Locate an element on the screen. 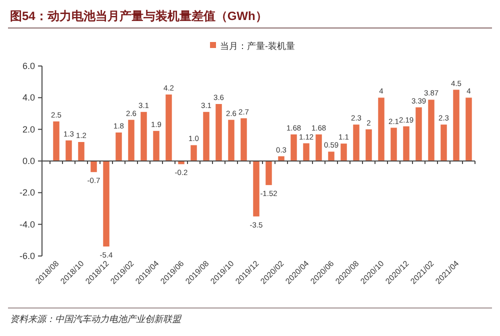  y-tick-label: 2.0 is located at coordinates (28, 129).